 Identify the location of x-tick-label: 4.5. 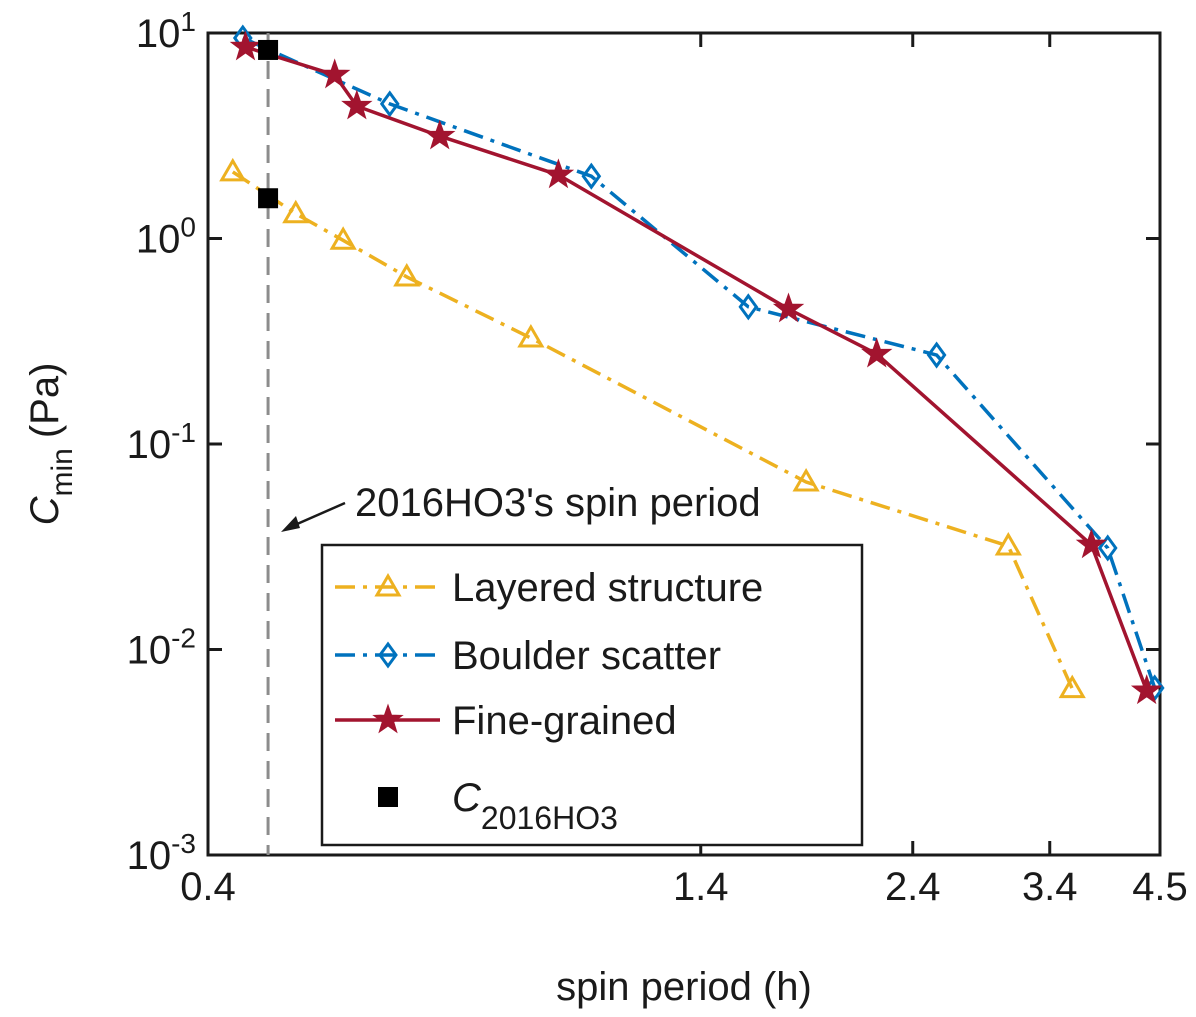
(1160, 887).